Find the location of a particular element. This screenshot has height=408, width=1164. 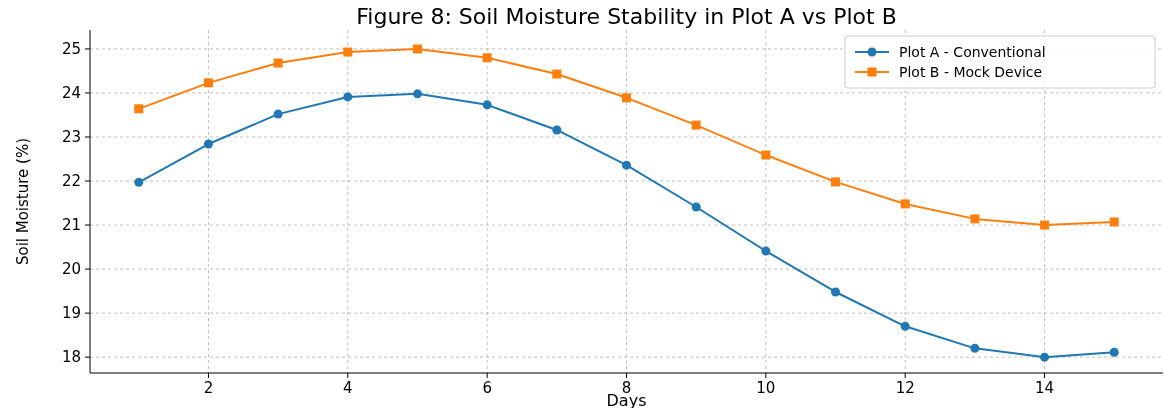

y-axis-title: Soil Moisture (%) is located at coordinates (23, 201).